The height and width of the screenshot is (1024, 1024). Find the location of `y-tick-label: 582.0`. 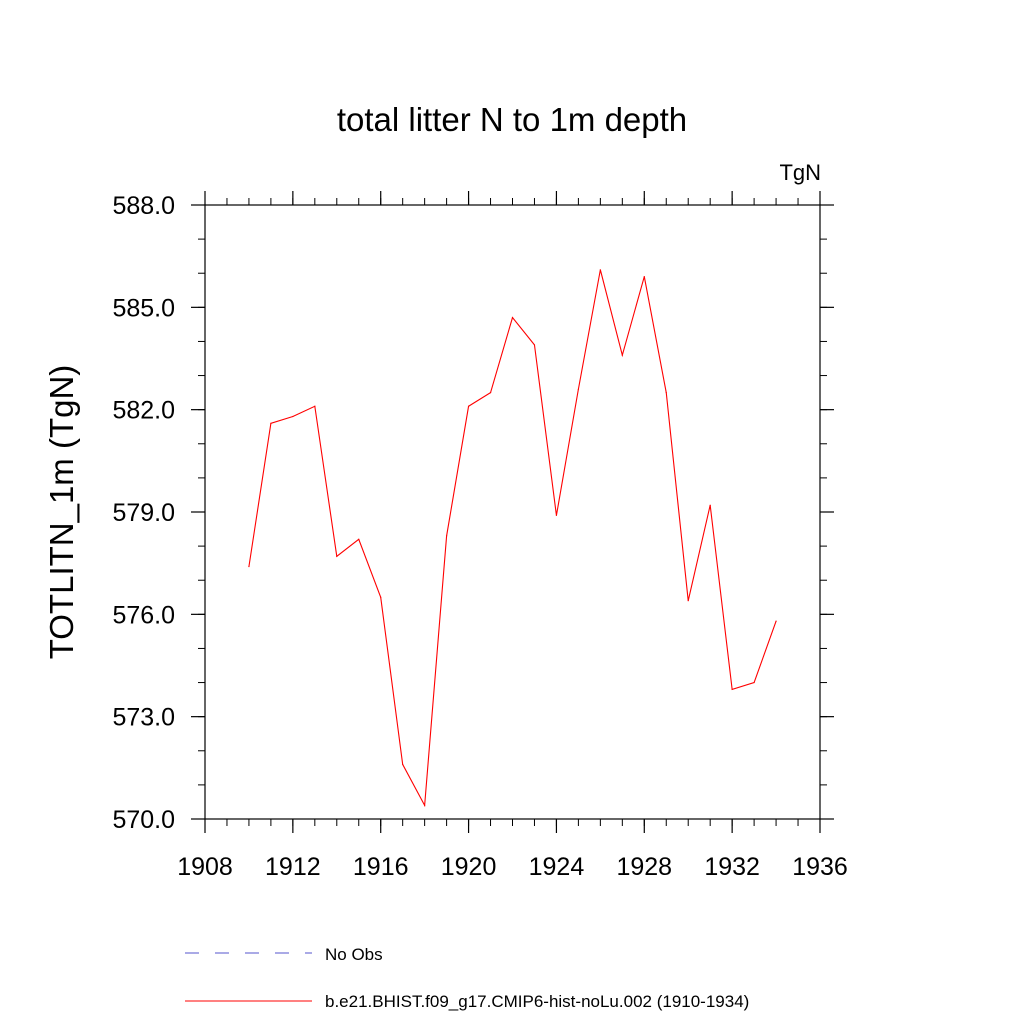

y-tick-label: 582.0 is located at coordinates (143, 411).